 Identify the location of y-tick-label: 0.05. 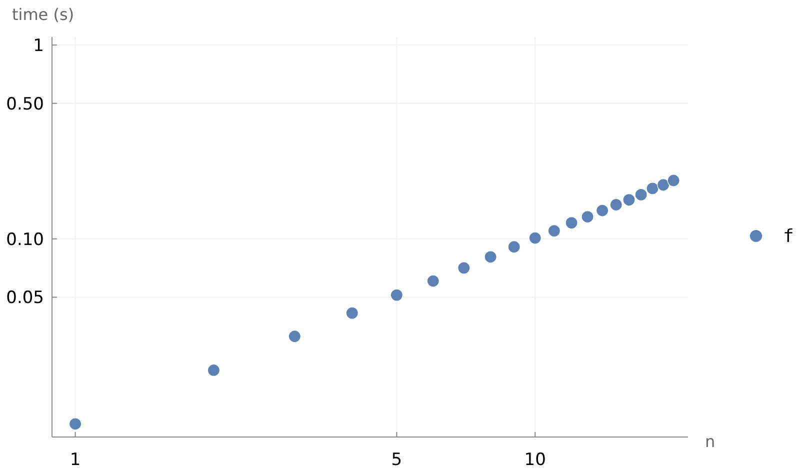
(25, 298).